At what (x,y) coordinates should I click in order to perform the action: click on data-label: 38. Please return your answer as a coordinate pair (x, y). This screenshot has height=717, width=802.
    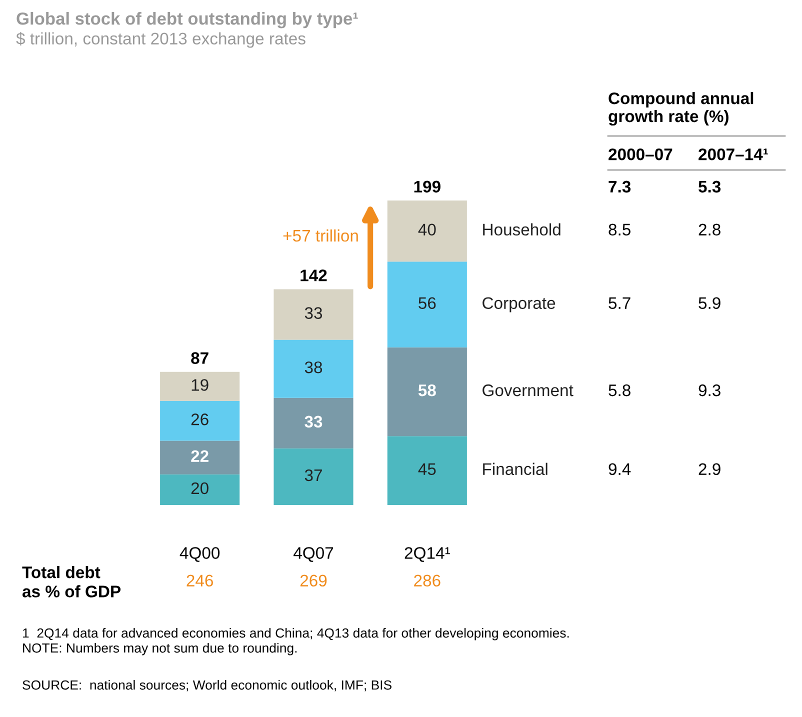
    Looking at the image, I should click on (313, 367).